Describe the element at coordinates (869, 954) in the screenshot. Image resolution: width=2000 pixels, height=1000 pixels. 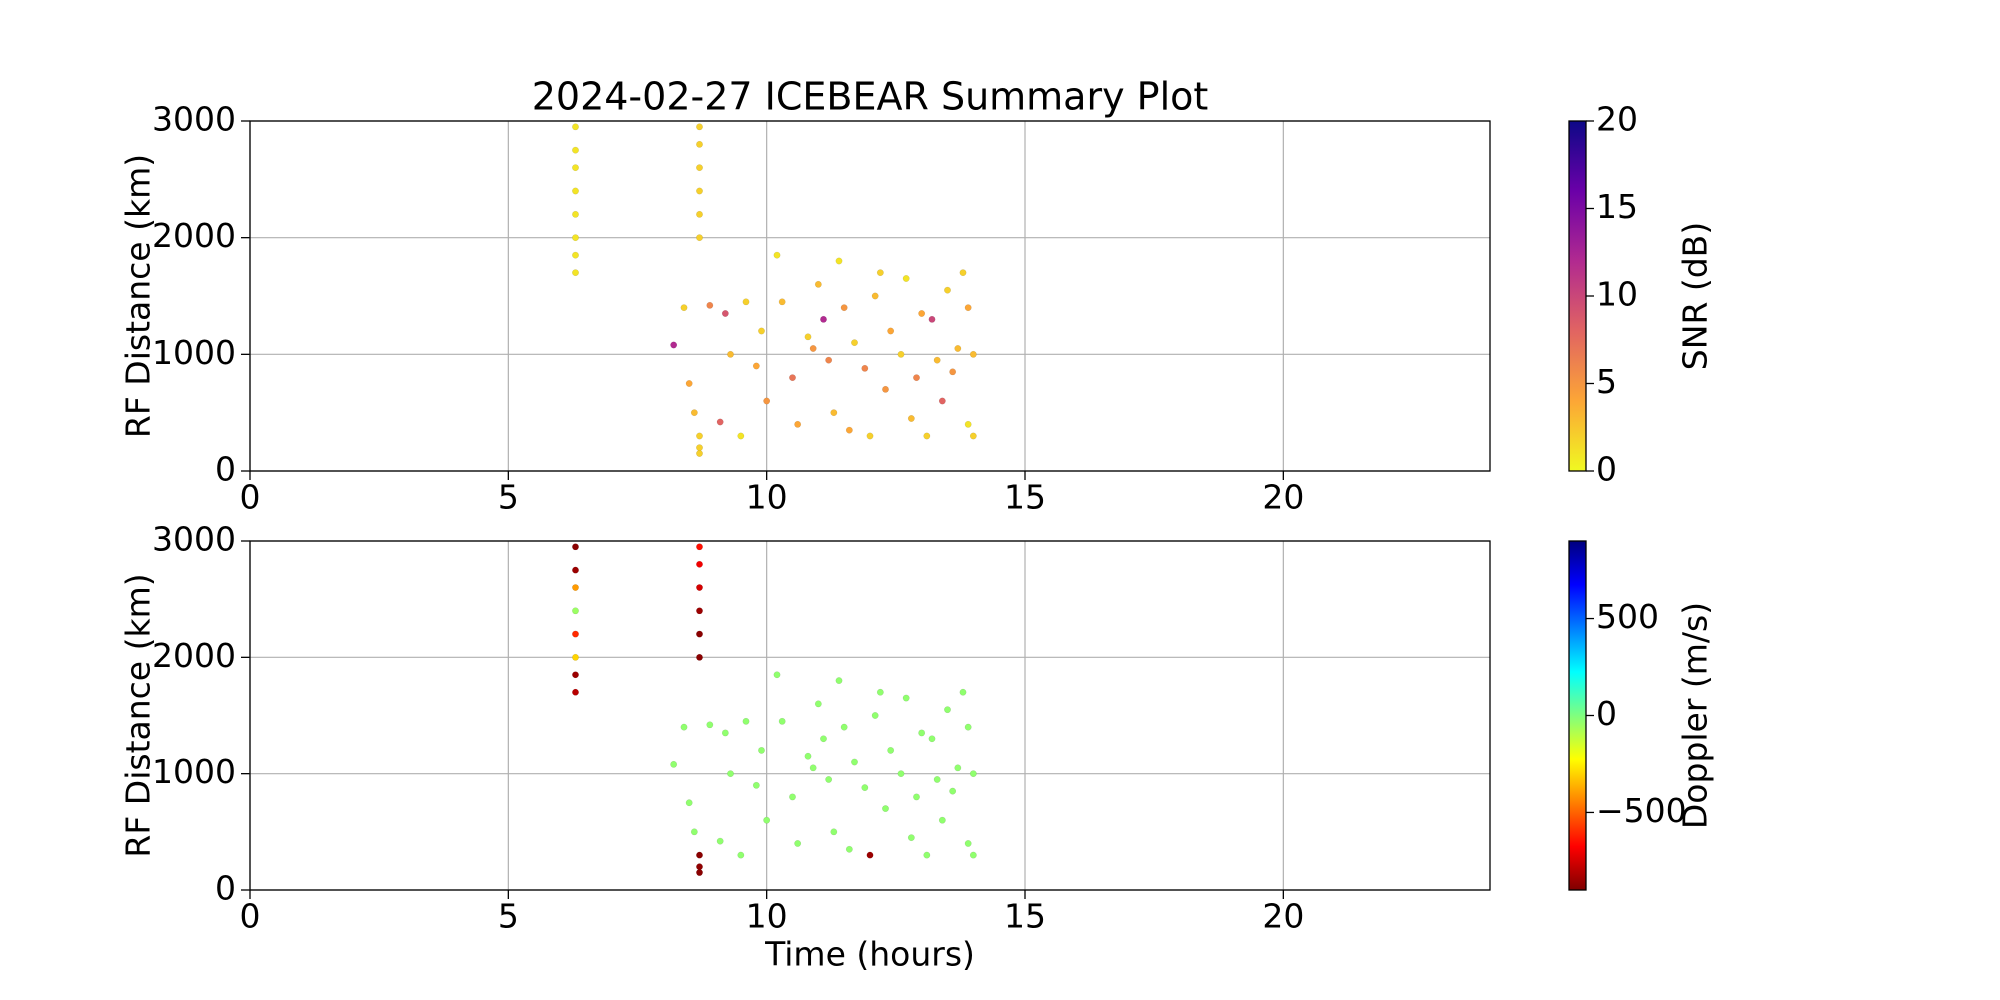
I see `x-axis-label: Time (hours)` at that location.